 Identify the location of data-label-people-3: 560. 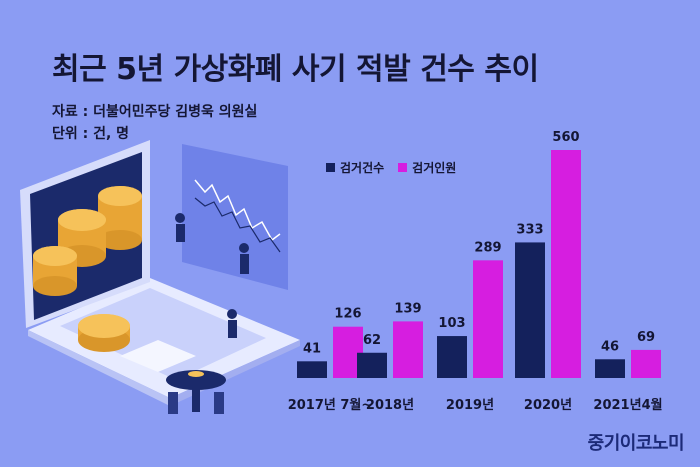
(565, 137).